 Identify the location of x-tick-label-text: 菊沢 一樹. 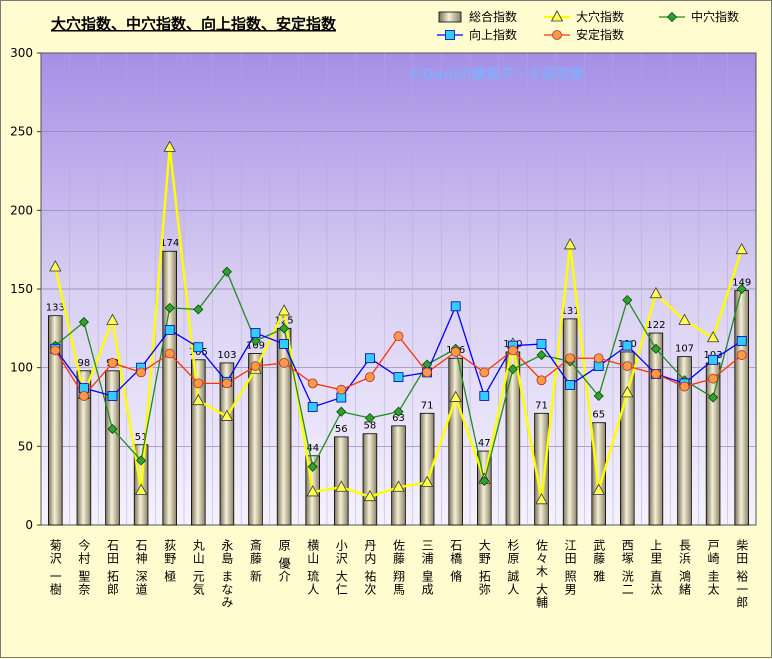
(55, 567).